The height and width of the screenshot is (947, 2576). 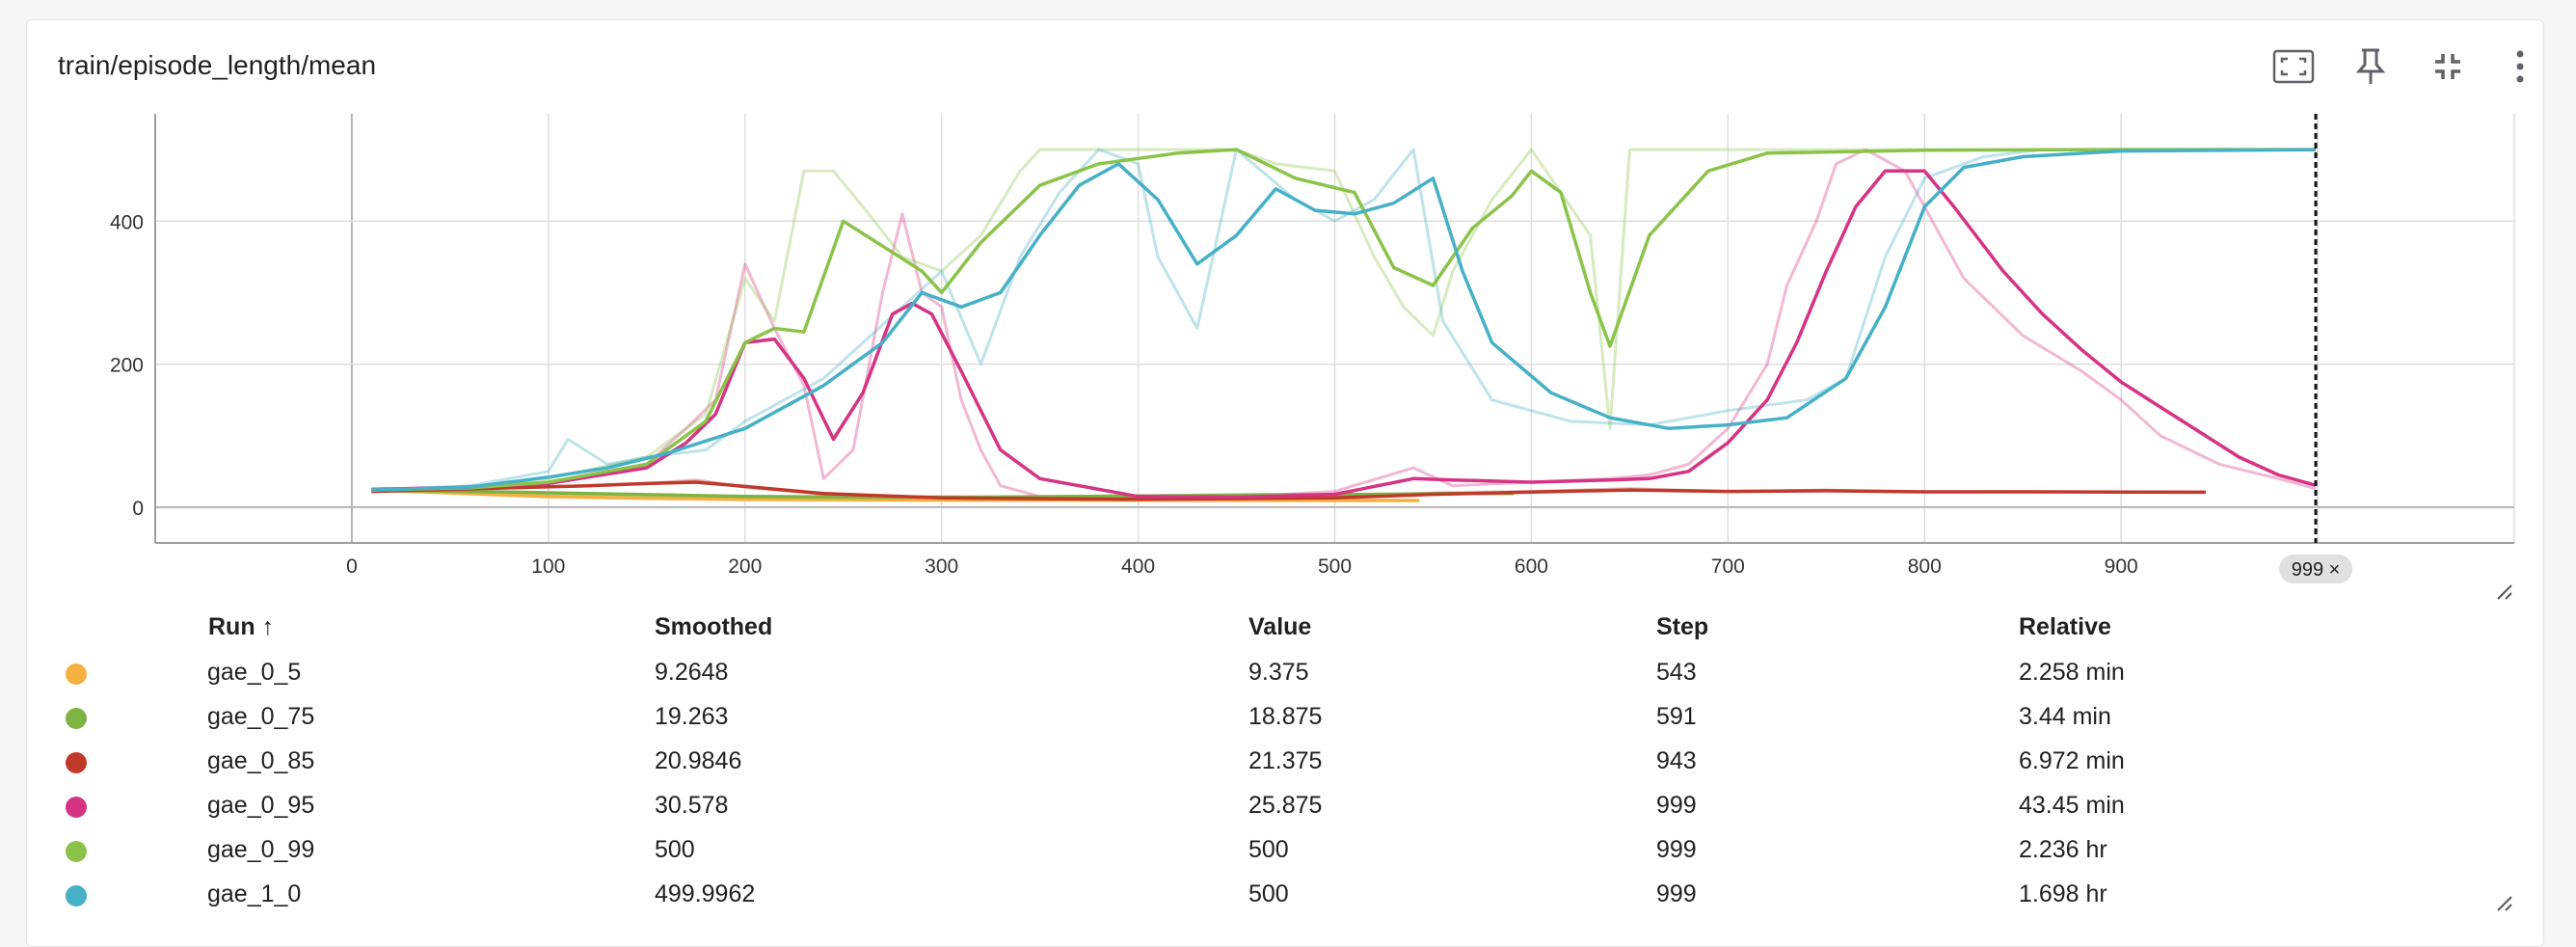 What do you see at coordinates (261, 760) in the screenshot?
I see `cell-run: gae_0_85` at bounding box center [261, 760].